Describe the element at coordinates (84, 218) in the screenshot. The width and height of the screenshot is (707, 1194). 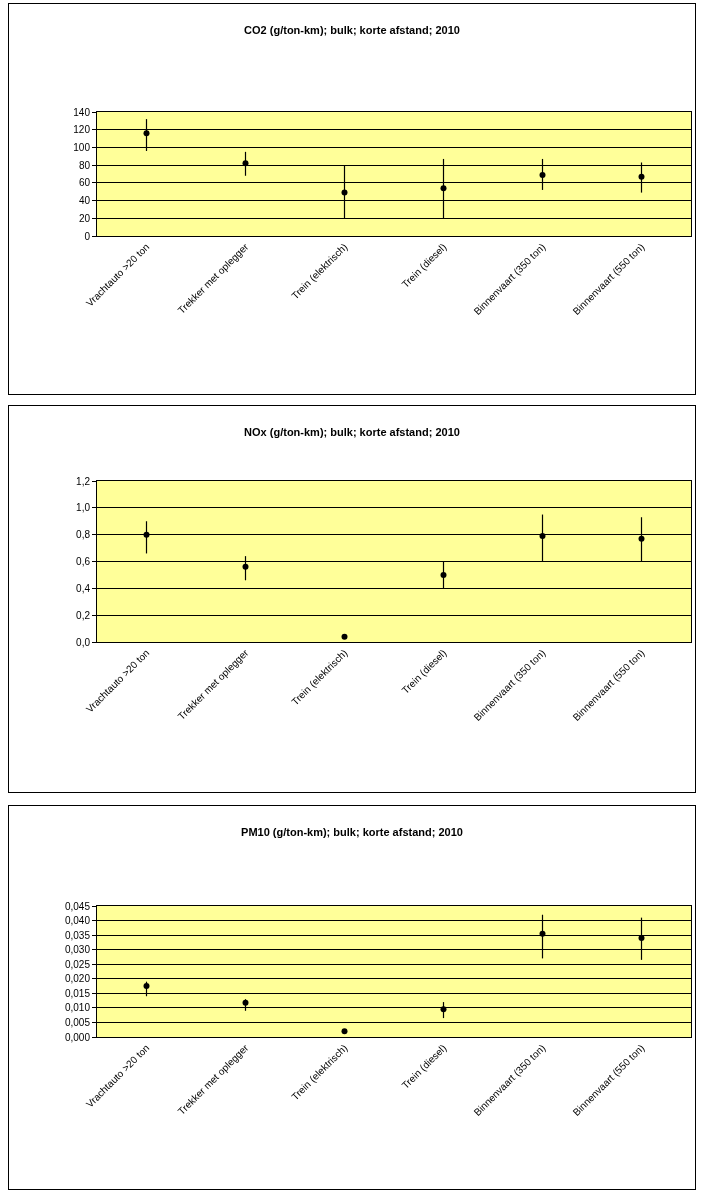
I see `y-tick-label: 20` at that location.